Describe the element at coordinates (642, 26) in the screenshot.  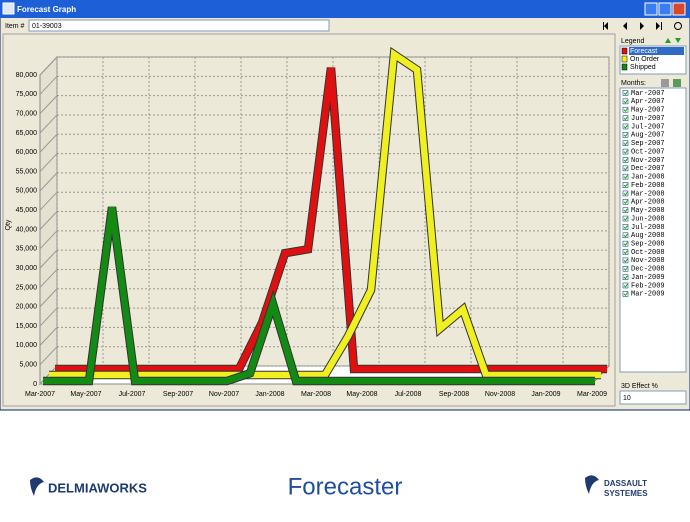
I see `nav-buttons` at that location.